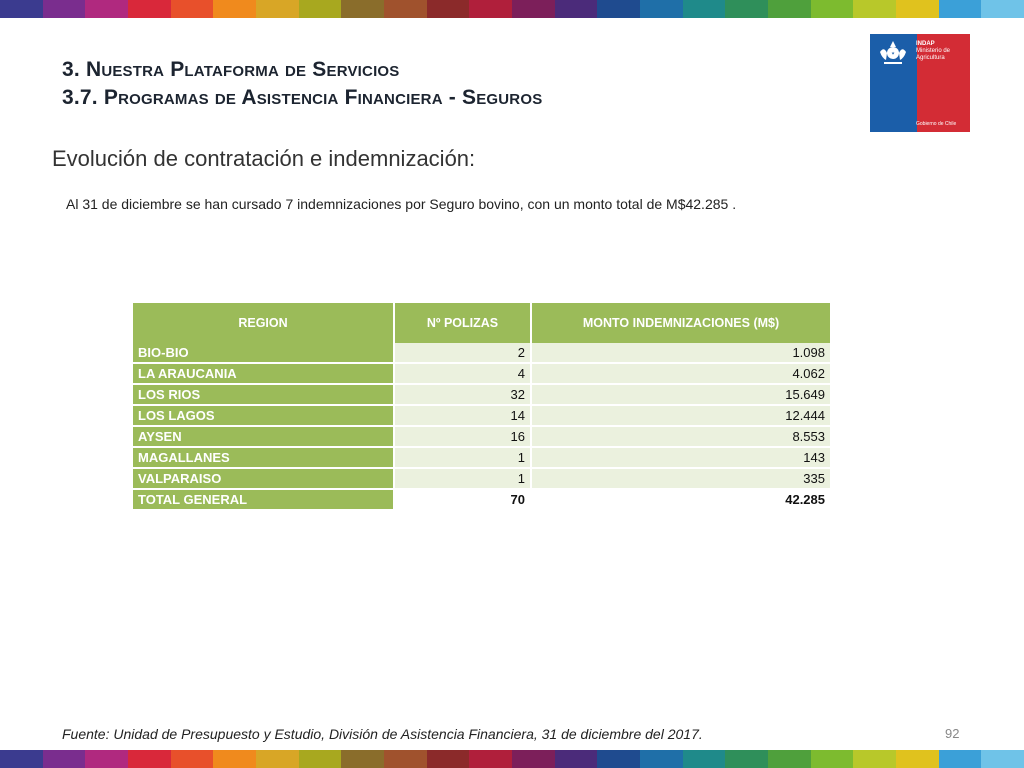  I want to click on region-cell: LOS RIOS, so click(264, 395).